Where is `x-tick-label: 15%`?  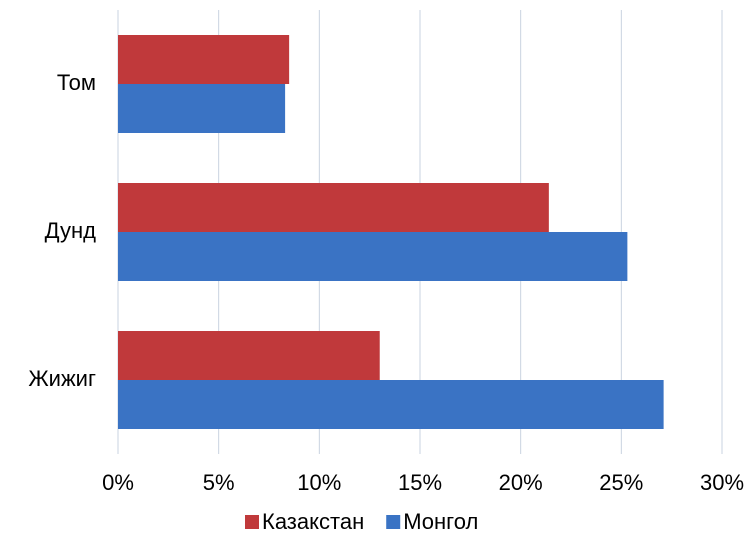
x-tick-label: 15% is located at coordinates (420, 482).